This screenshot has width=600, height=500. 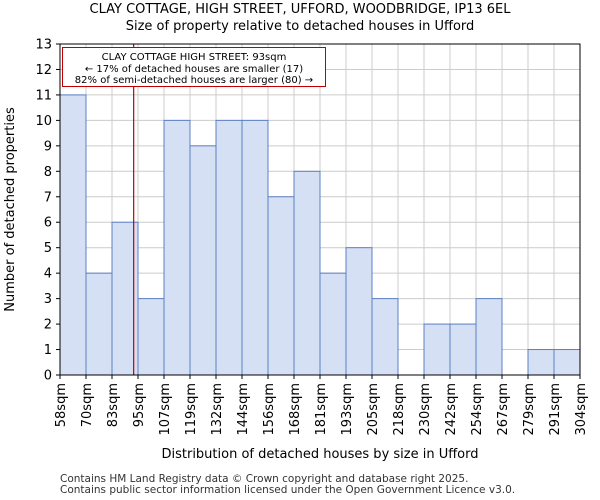 What do you see at coordinates (87, 405) in the screenshot?
I see `x-tick-label: 70sqm` at bounding box center [87, 405].